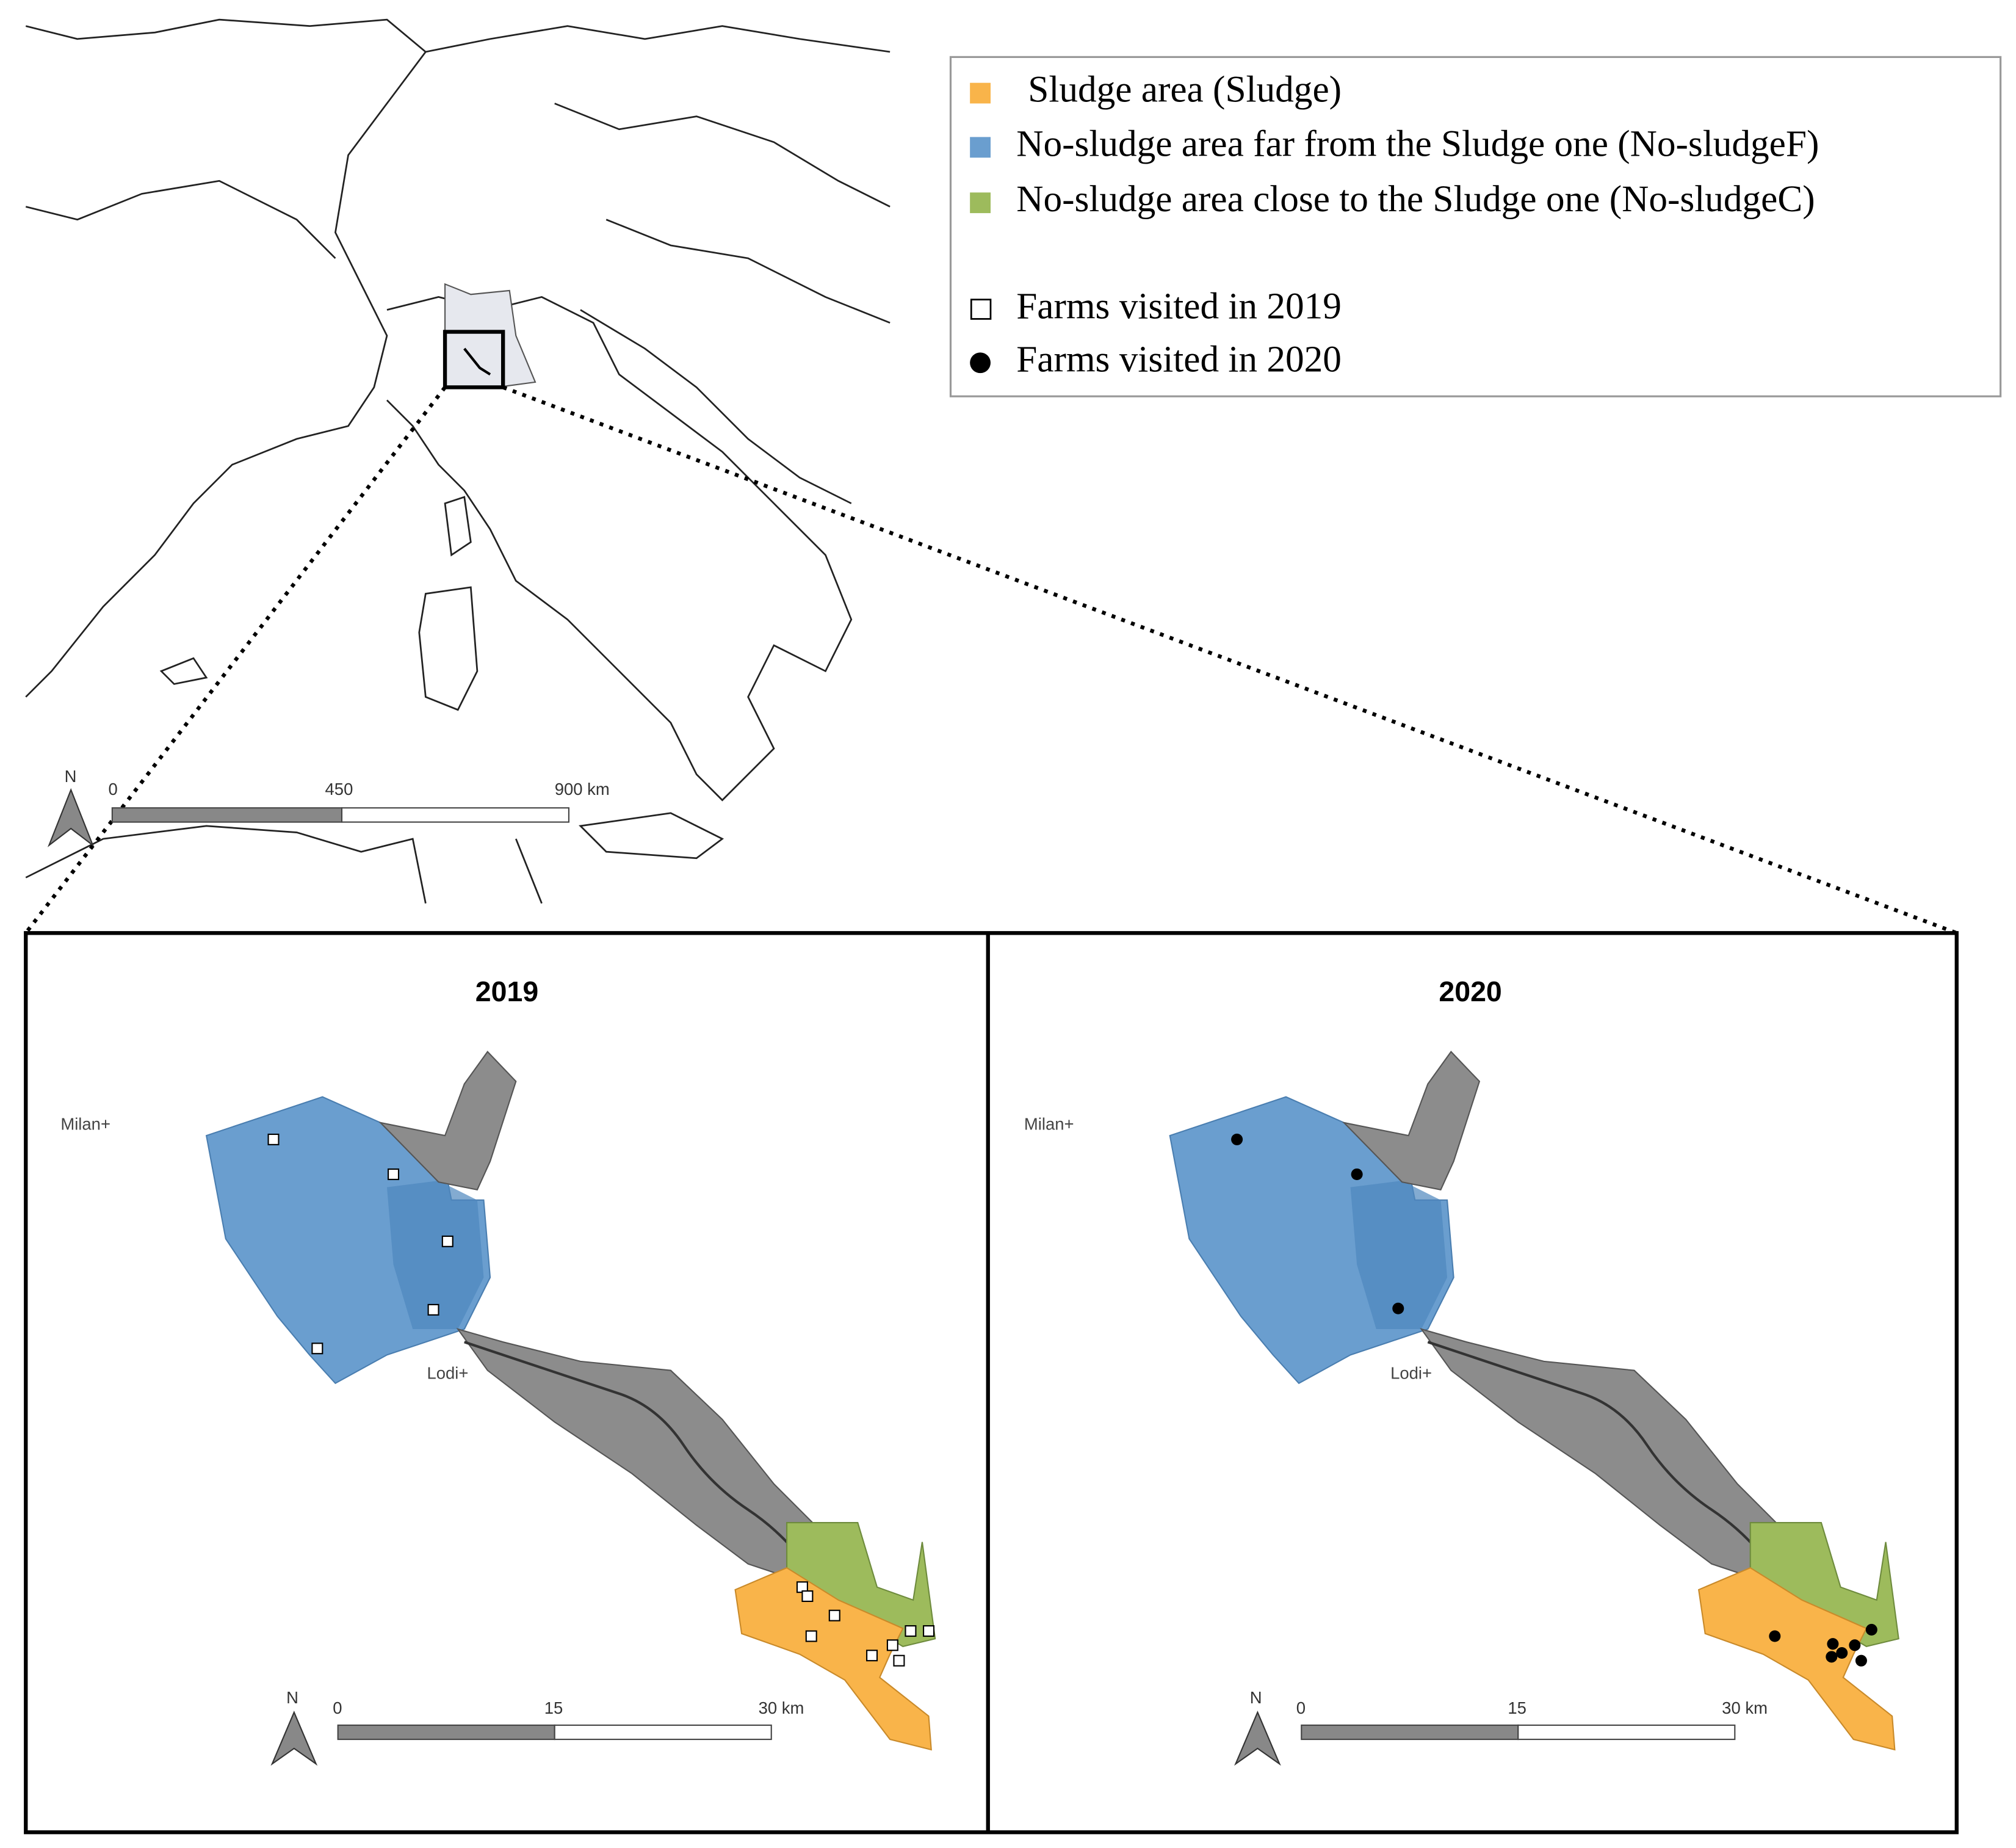 The width and height of the screenshot is (2016, 1848). Describe the element at coordinates (1179, 306) in the screenshot. I see `legend-label: Farms visited in 2019` at that location.